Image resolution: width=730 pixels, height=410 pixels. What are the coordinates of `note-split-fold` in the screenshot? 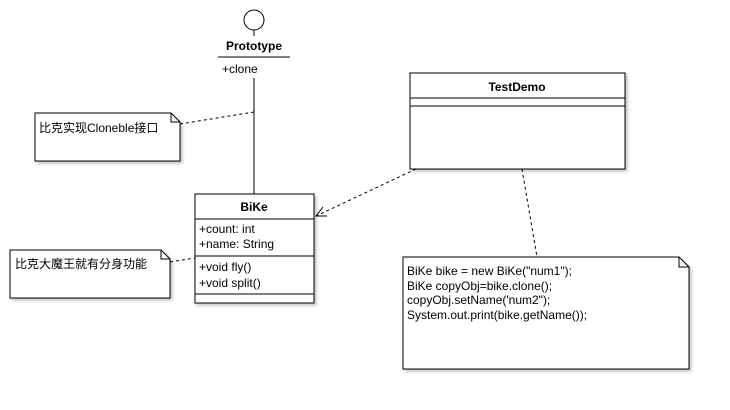 It's located at (165, 255).